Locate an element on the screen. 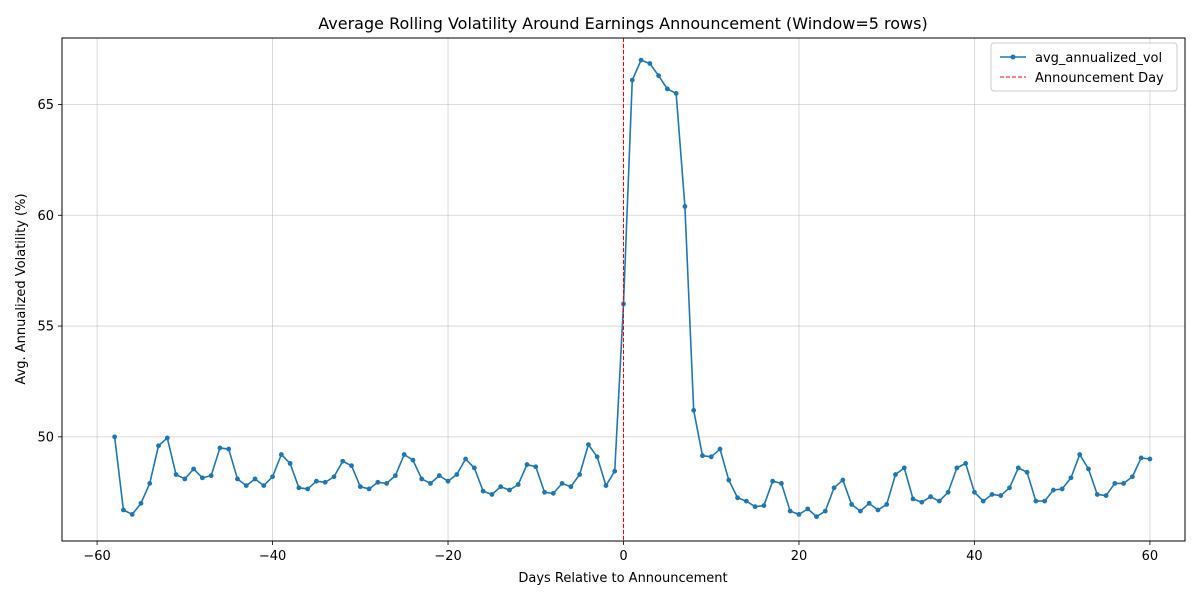 This screenshot has height=600, width=1200. y-tick-label: 65 is located at coordinates (45, 105).